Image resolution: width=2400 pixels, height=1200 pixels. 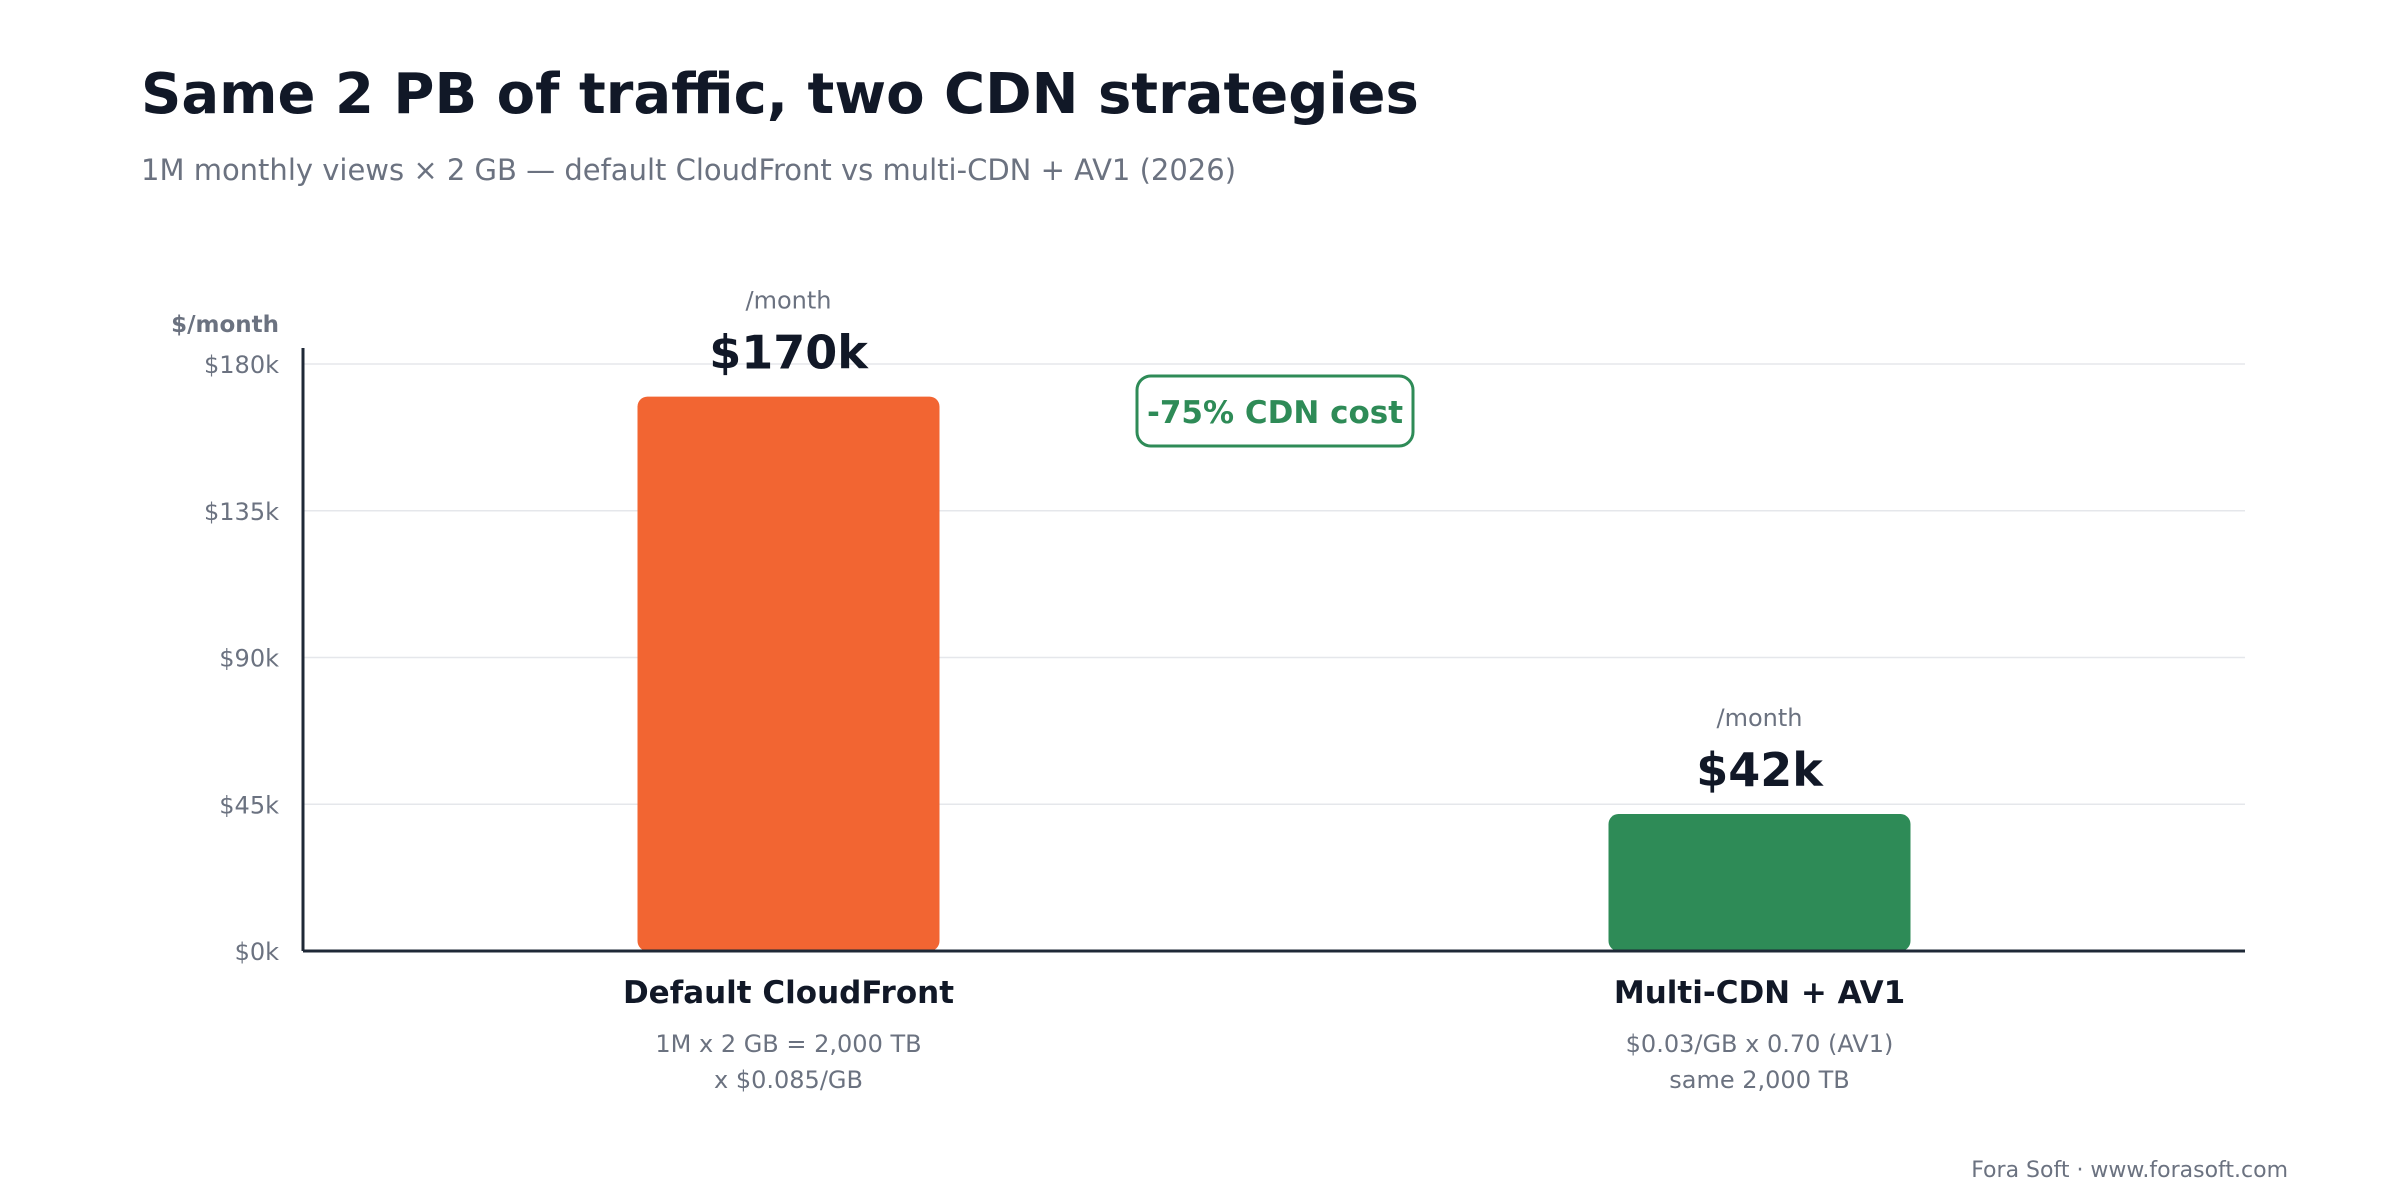 What do you see at coordinates (1760, 1044) in the screenshot?
I see `category-note: $0.03/GB x 0.70 (AV1)` at bounding box center [1760, 1044].